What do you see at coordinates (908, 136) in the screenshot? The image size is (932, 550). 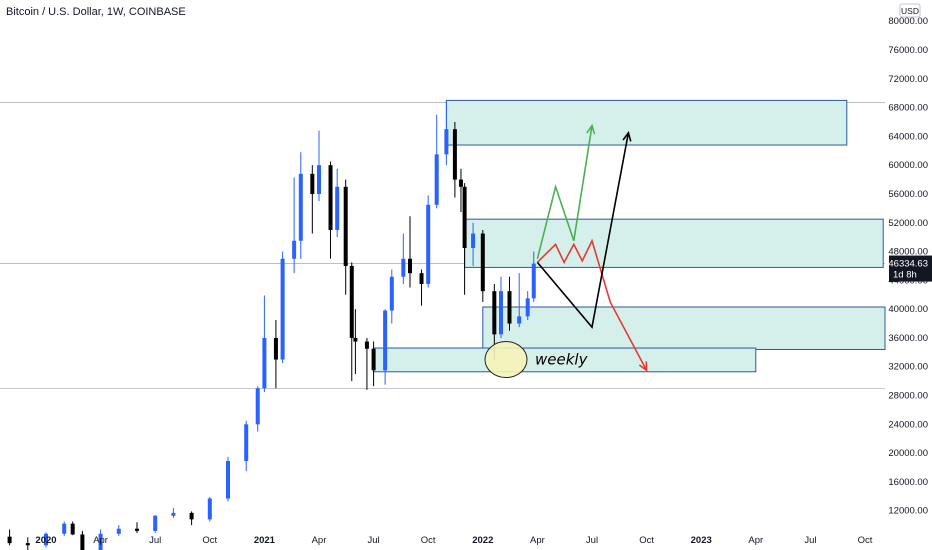 I see `y-tick-label: 64000.00` at bounding box center [908, 136].